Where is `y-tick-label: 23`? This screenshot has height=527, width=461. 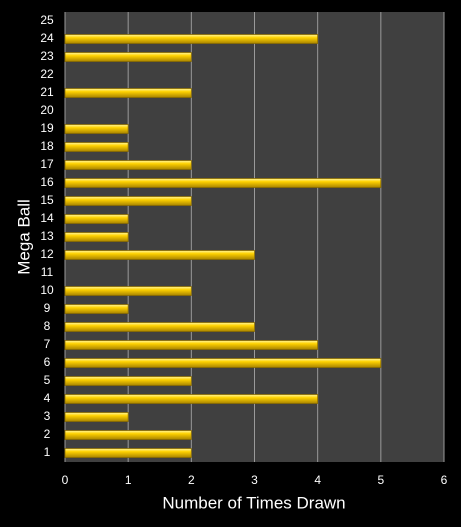
y-tick-label: 23 is located at coordinates (47, 56).